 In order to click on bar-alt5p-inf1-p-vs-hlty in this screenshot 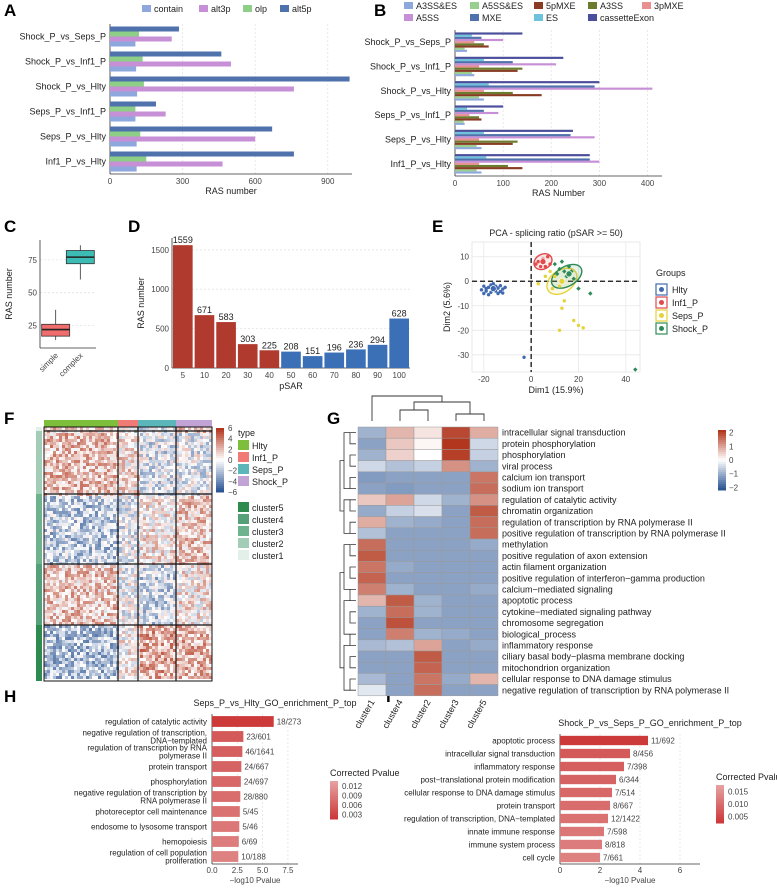, I will do `click(202, 154)`.